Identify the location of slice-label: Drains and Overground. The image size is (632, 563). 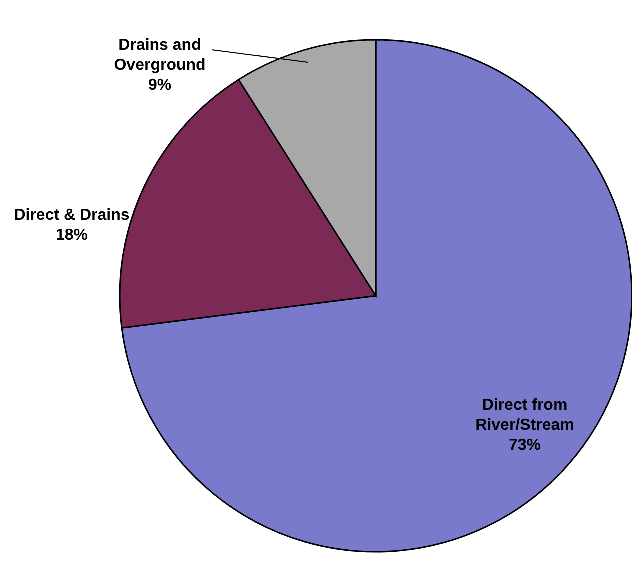
(160, 55).